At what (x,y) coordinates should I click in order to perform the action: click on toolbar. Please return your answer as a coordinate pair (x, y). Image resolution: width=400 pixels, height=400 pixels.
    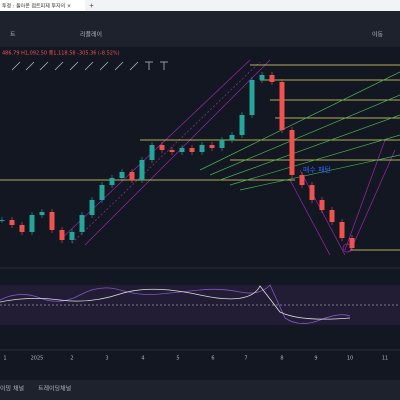
    Looking at the image, I should click on (200, 29).